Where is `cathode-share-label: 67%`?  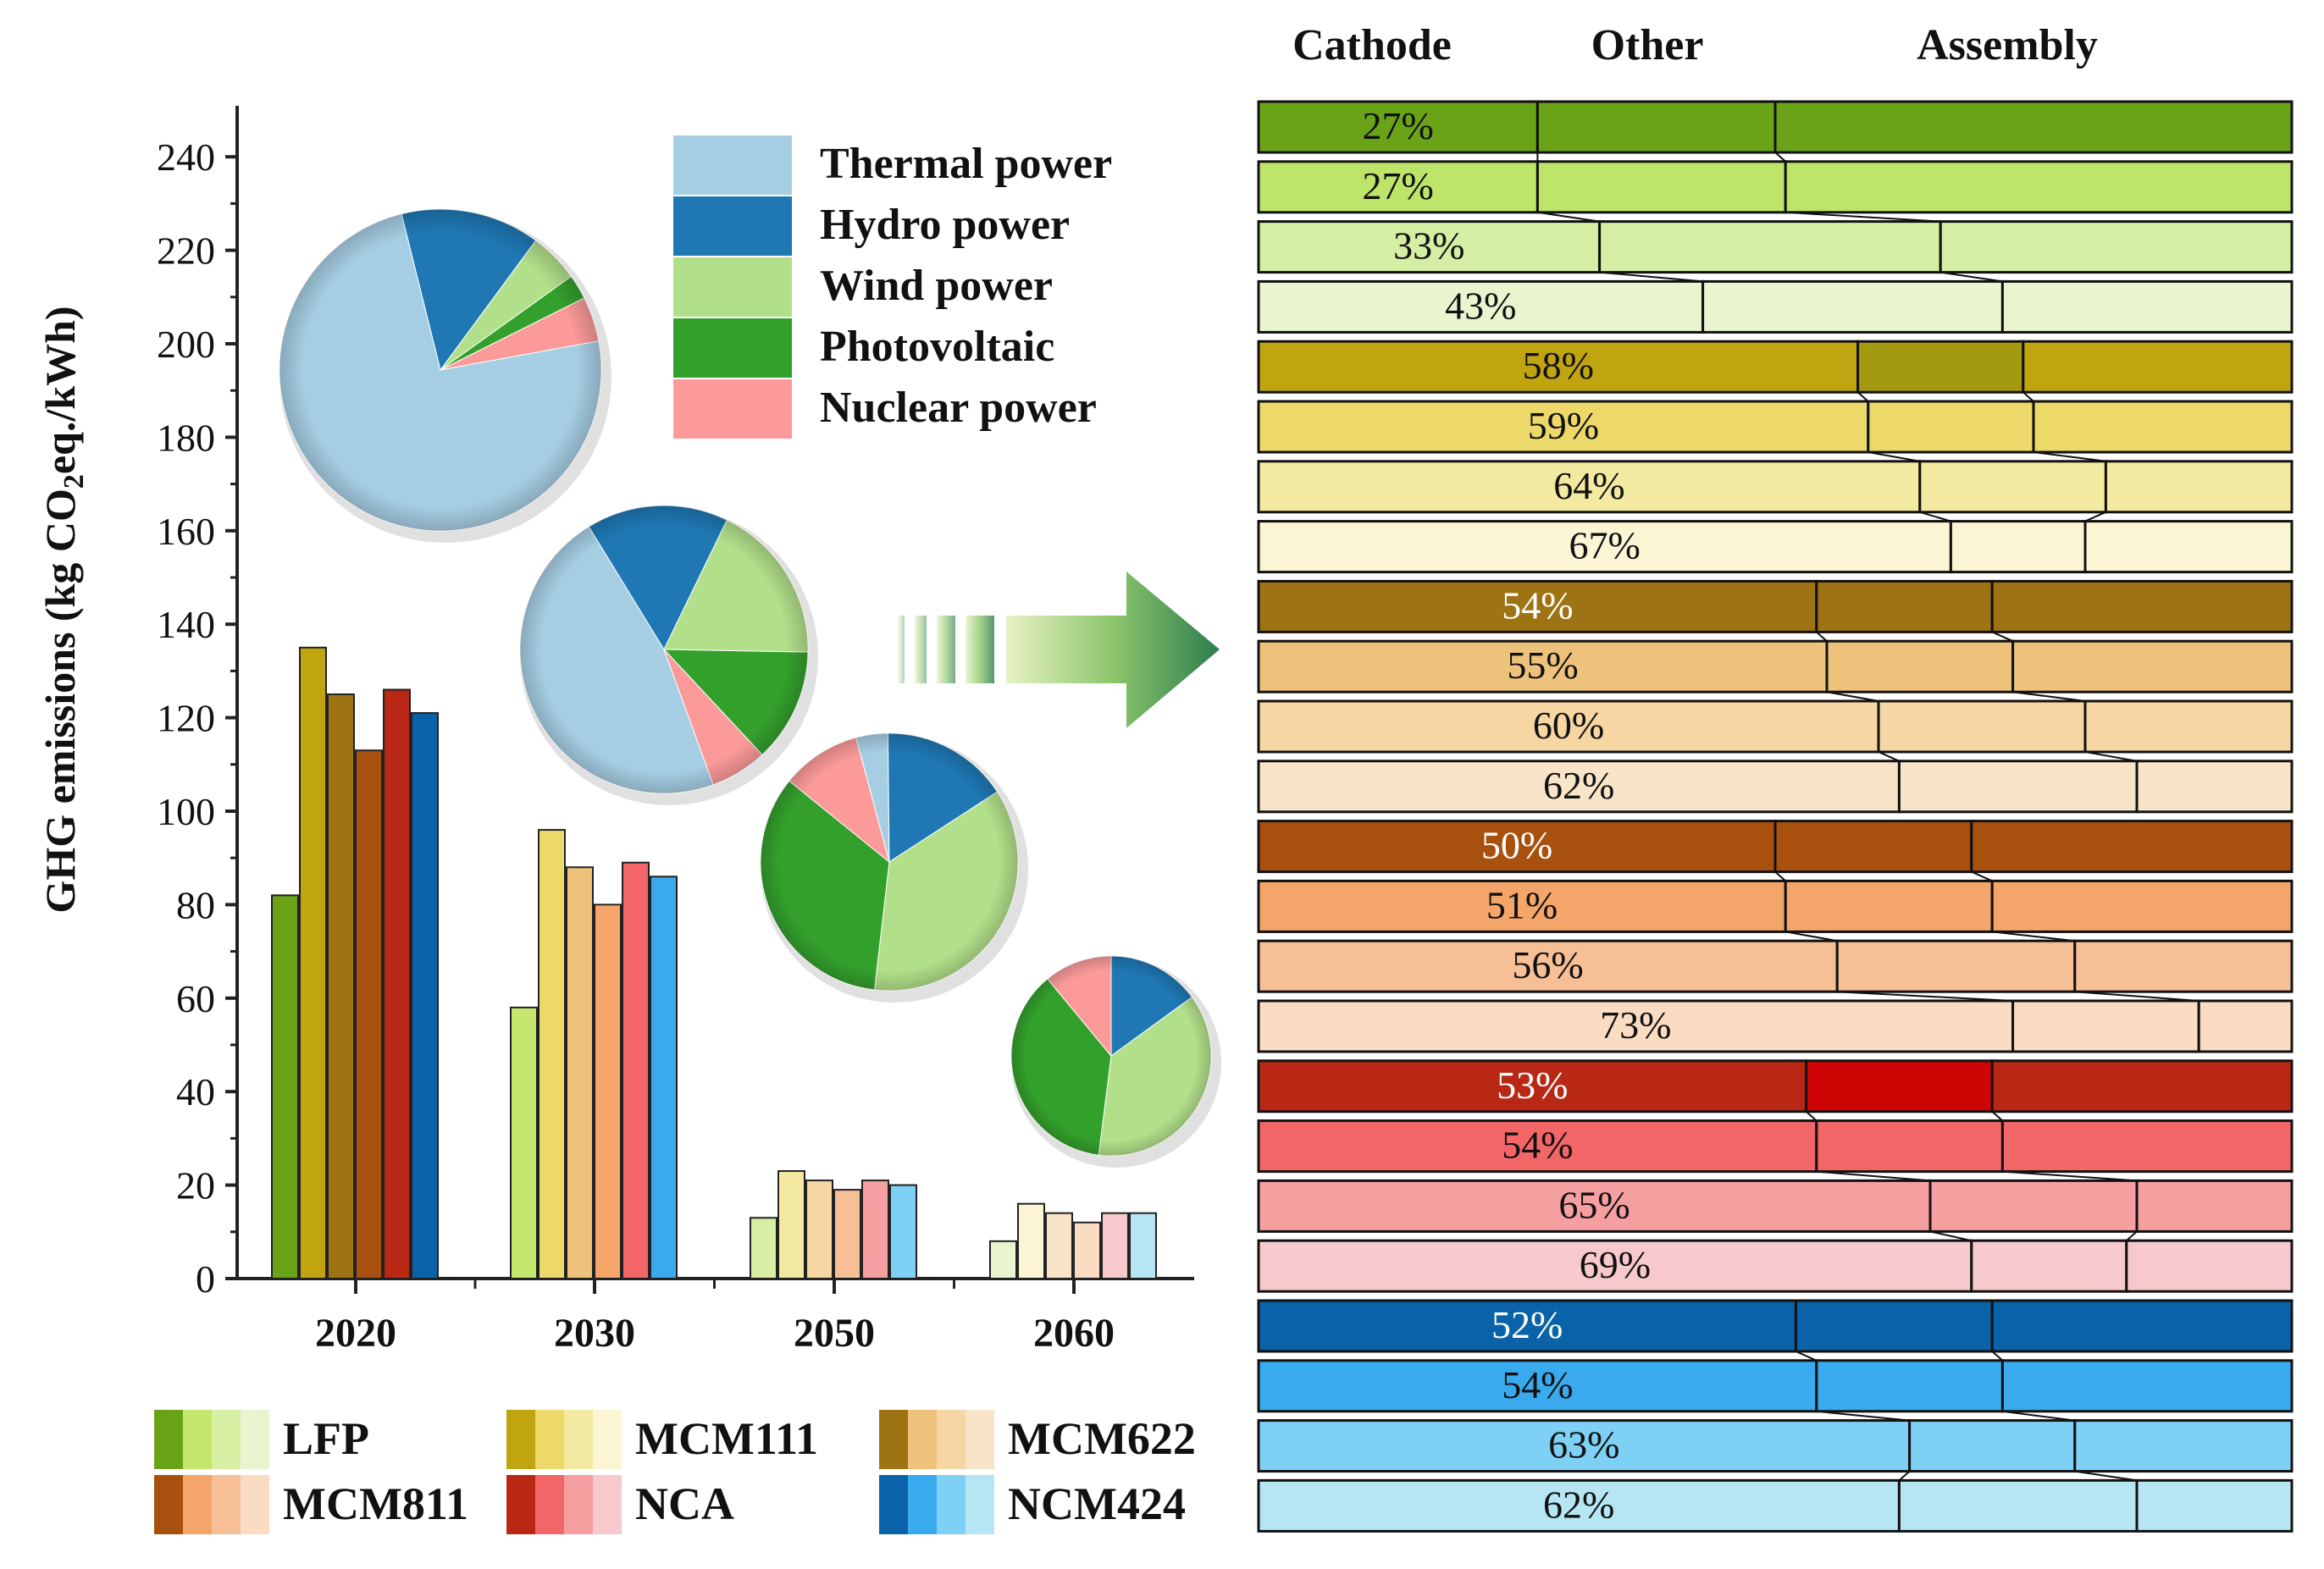
cathode-share-label: 67% is located at coordinates (1605, 545).